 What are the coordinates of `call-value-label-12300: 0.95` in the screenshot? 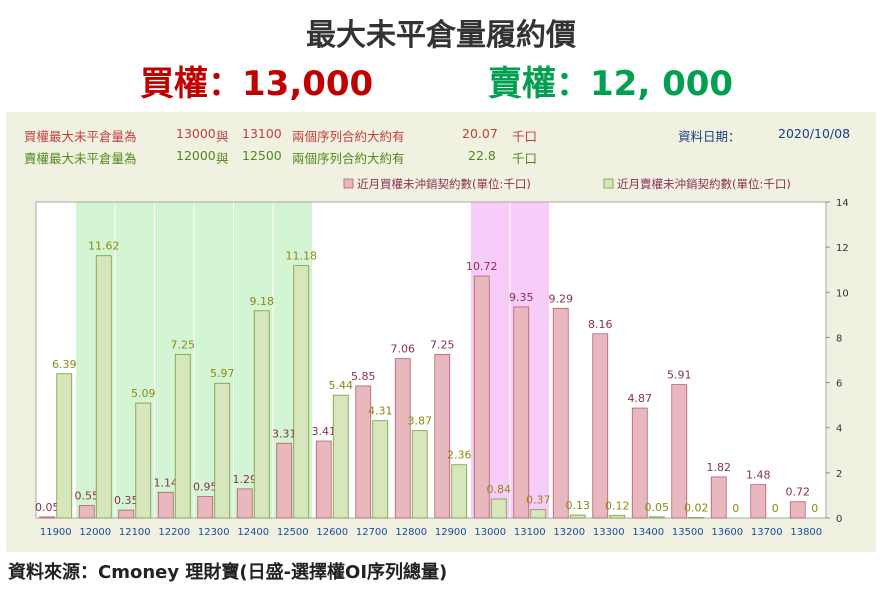 It's located at (205, 487).